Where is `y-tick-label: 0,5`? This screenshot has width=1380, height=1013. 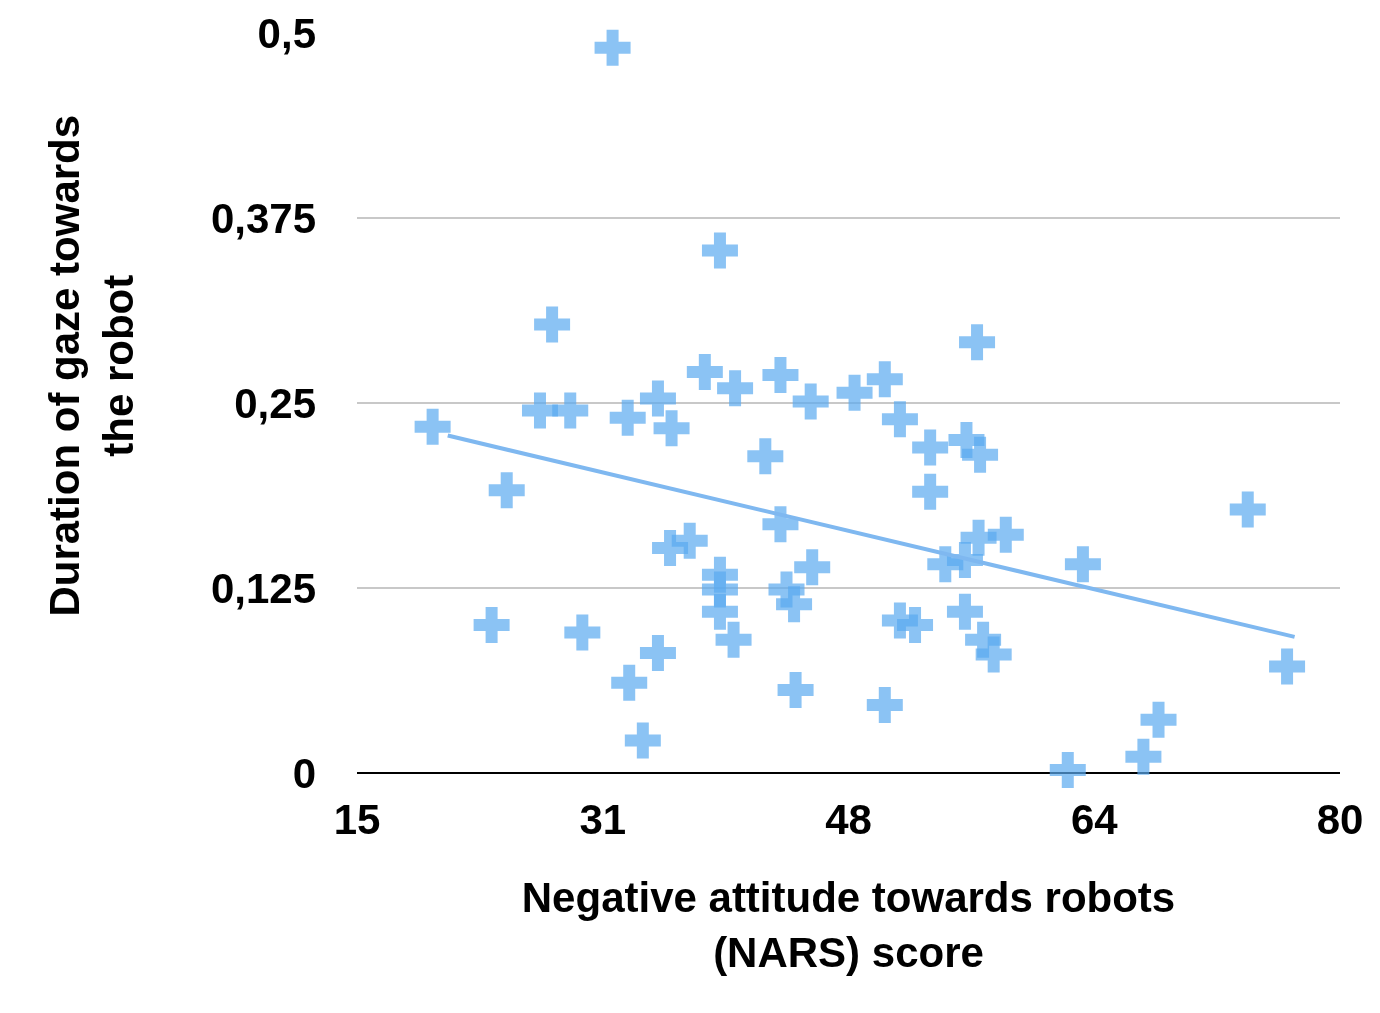 y-tick-label: 0,5 is located at coordinates (286, 33).